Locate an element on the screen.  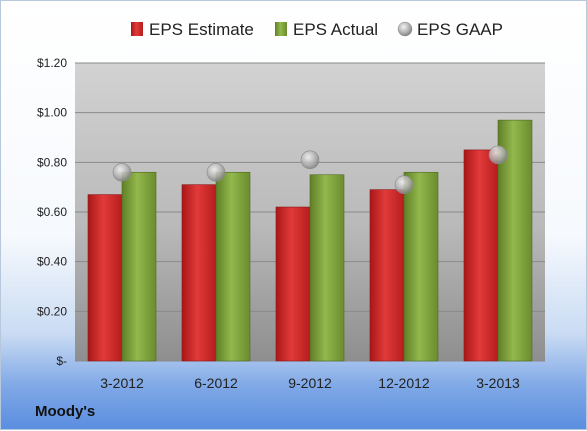
y-axis-ticks: $- $0.20 $0.40 $0.60 $0.80 $1.00 $1.20 is located at coordinates (52, 212).